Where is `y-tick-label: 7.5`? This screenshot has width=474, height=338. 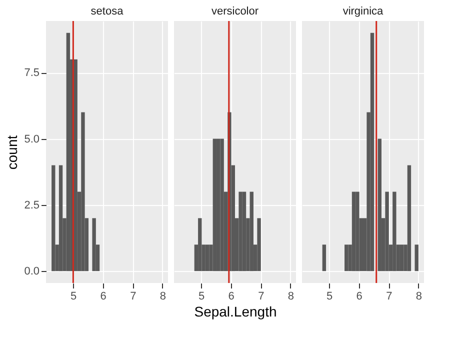 y-tick-label: 7.5 is located at coordinates (32, 73).